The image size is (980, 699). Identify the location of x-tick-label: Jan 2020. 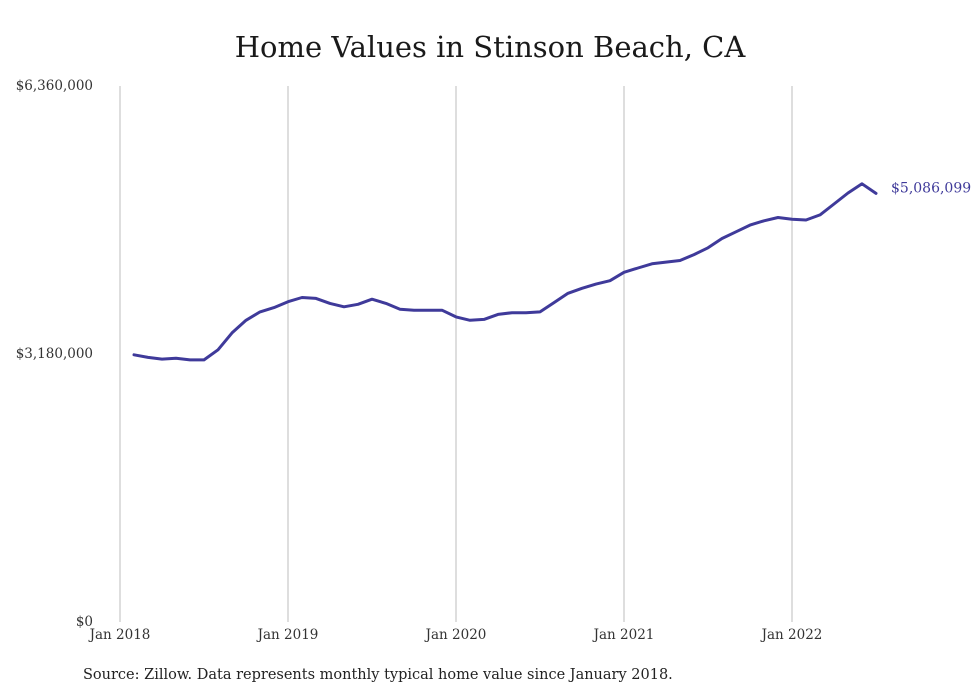
(455, 635).